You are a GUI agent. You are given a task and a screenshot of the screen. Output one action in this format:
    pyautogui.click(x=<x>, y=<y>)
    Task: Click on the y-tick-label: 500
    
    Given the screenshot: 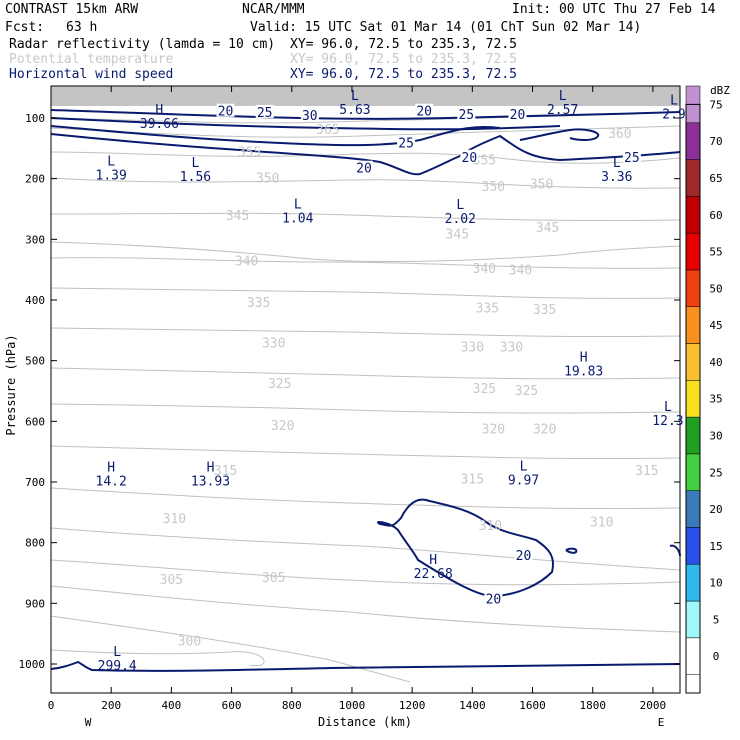 What is the action you would take?
    pyautogui.click(x=35, y=361)
    